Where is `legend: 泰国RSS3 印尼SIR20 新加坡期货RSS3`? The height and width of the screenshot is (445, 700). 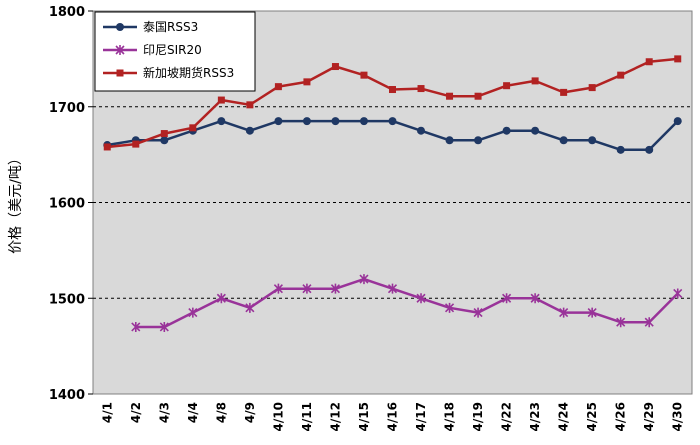 legend: 泰国RSS3 印尼SIR20 新加坡期货RSS3 is located at coordinates (175, 51).